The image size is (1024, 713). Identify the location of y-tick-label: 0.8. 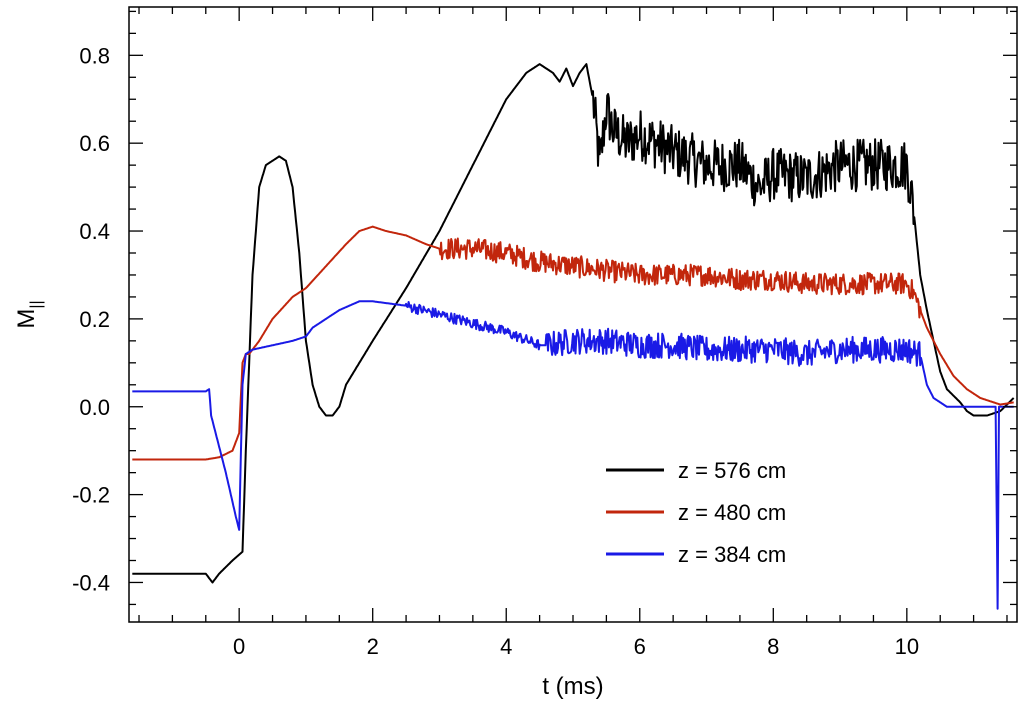
(94, 55).